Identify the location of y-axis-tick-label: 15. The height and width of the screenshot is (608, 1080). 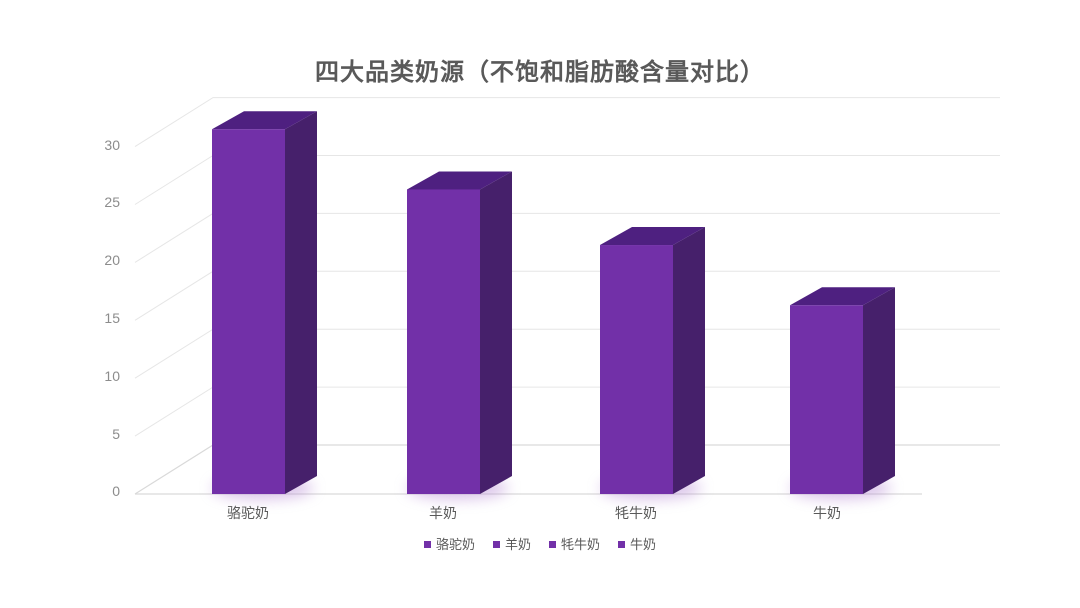
(112, 318).